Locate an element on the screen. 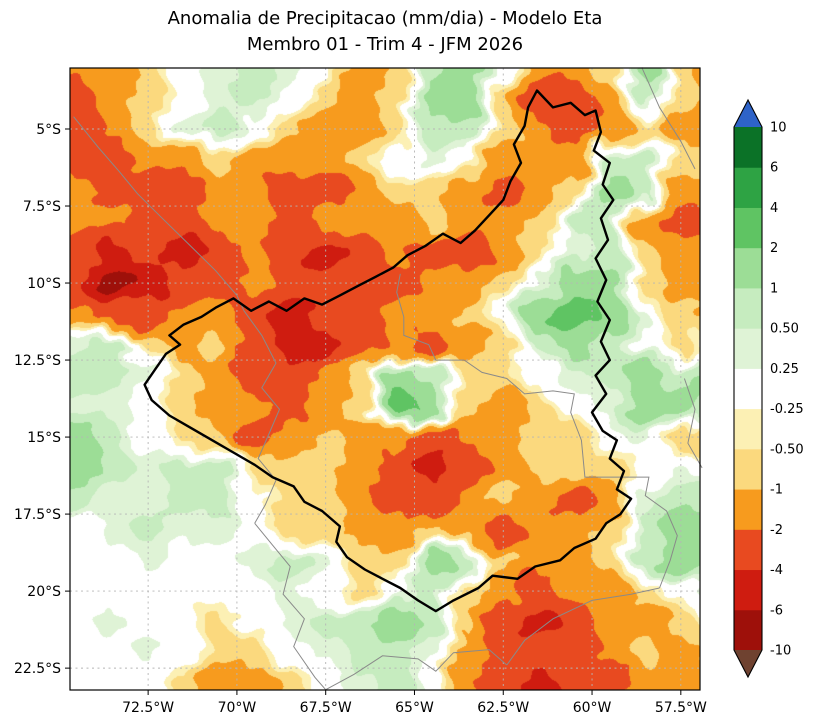 This screenshot has width=821, height=722. colorbar-tick-label: 4 is located at coordinates (774, 208).